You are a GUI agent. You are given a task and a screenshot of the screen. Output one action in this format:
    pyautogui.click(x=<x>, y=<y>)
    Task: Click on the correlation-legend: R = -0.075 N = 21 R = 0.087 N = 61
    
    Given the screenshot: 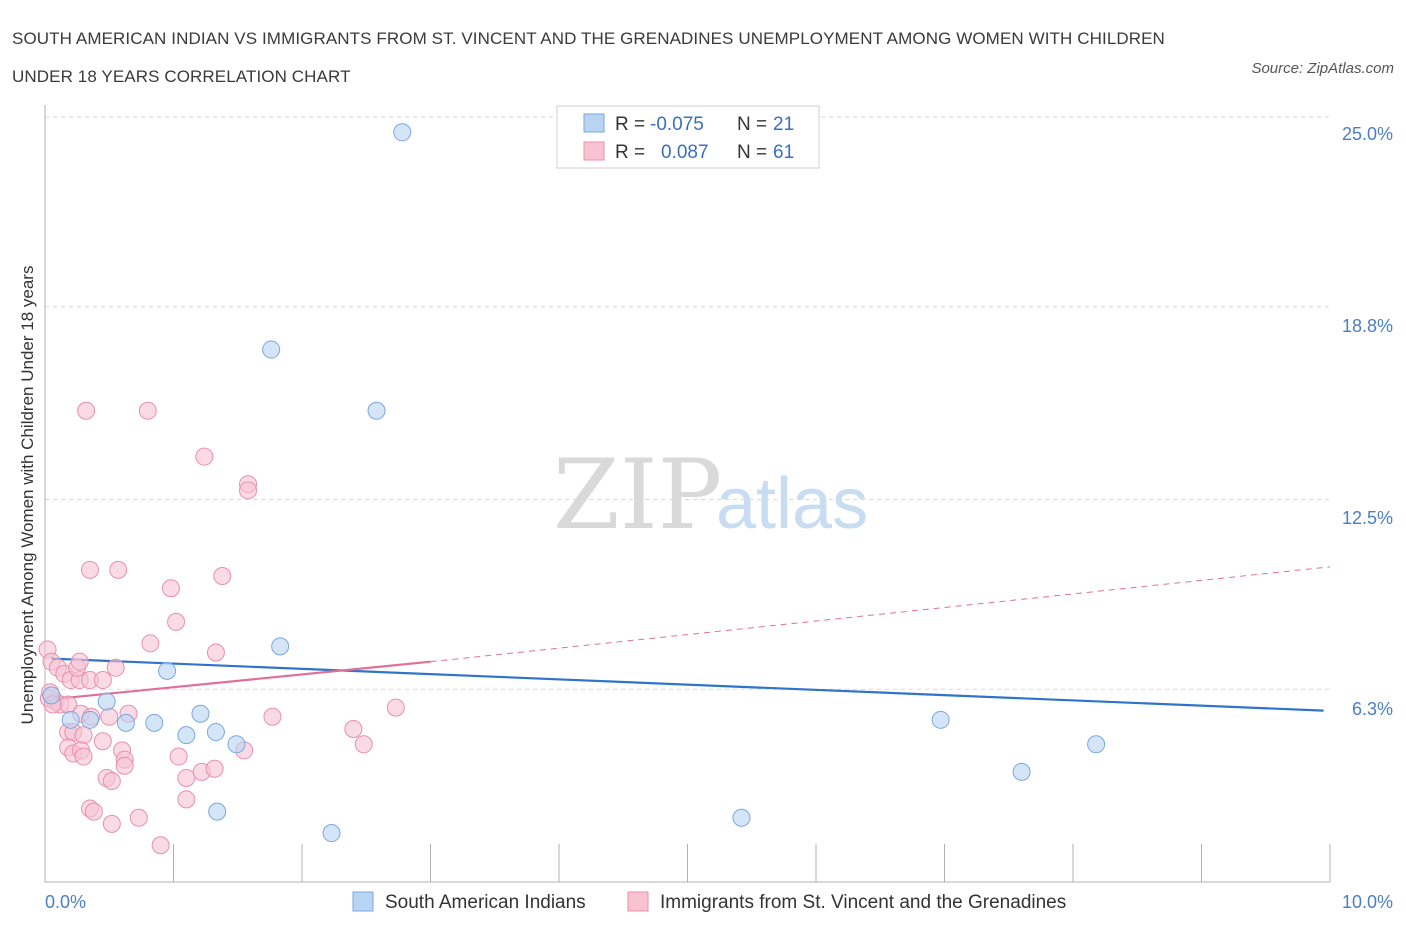 What is the action you would take?
    pyautogui.click(x=688, y=137)
    